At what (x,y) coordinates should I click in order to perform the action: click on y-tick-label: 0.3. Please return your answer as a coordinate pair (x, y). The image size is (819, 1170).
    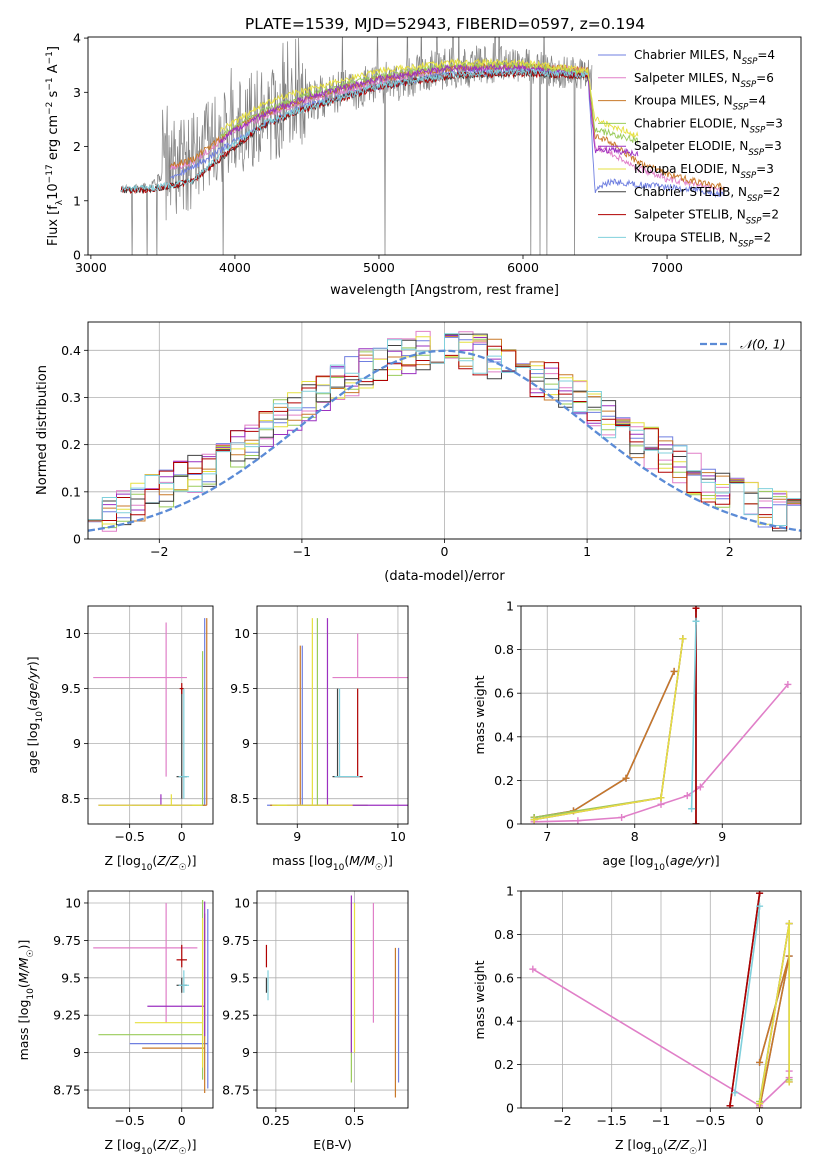
    Looking at the image, I should click on (71, 397).